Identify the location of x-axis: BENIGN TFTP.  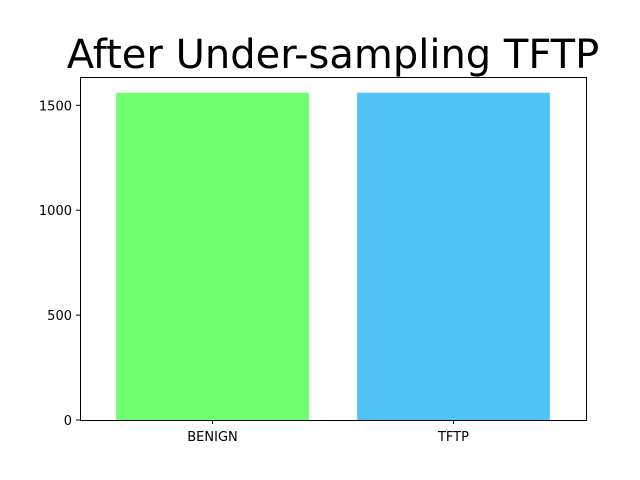
(328, 432).